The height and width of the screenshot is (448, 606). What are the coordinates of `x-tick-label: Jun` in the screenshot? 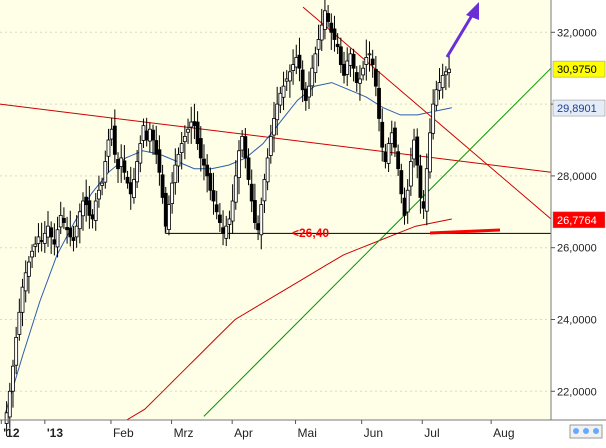 It's located at (373, 433).